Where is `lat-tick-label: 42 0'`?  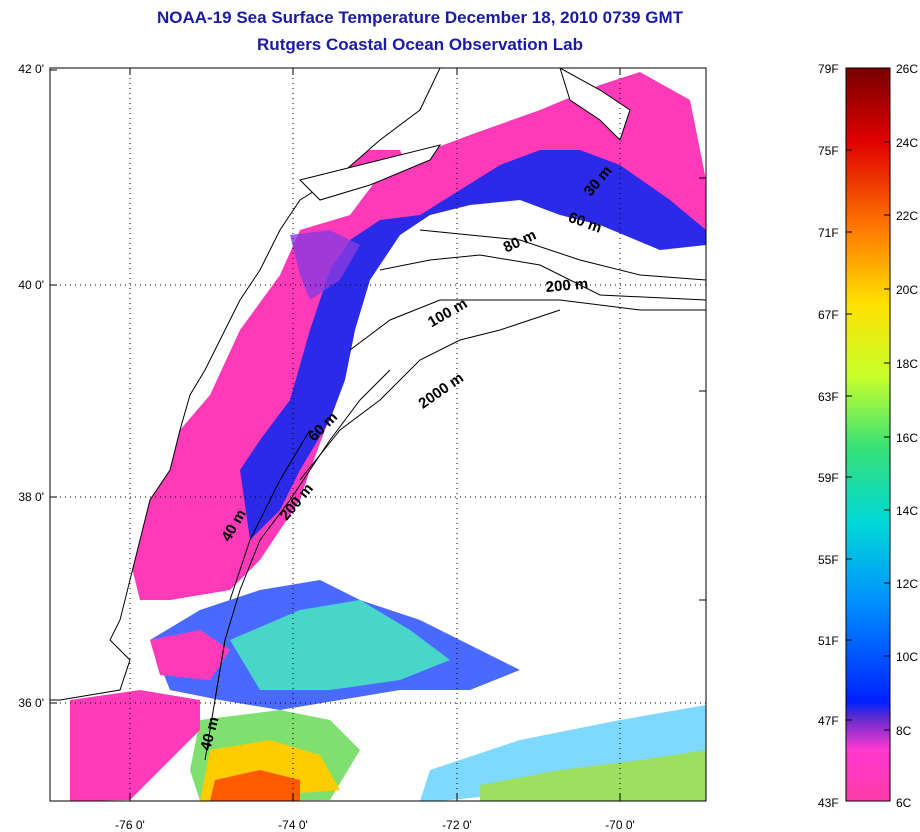 lat-tick-label: 42 0' is located at coordinates (31, 69).